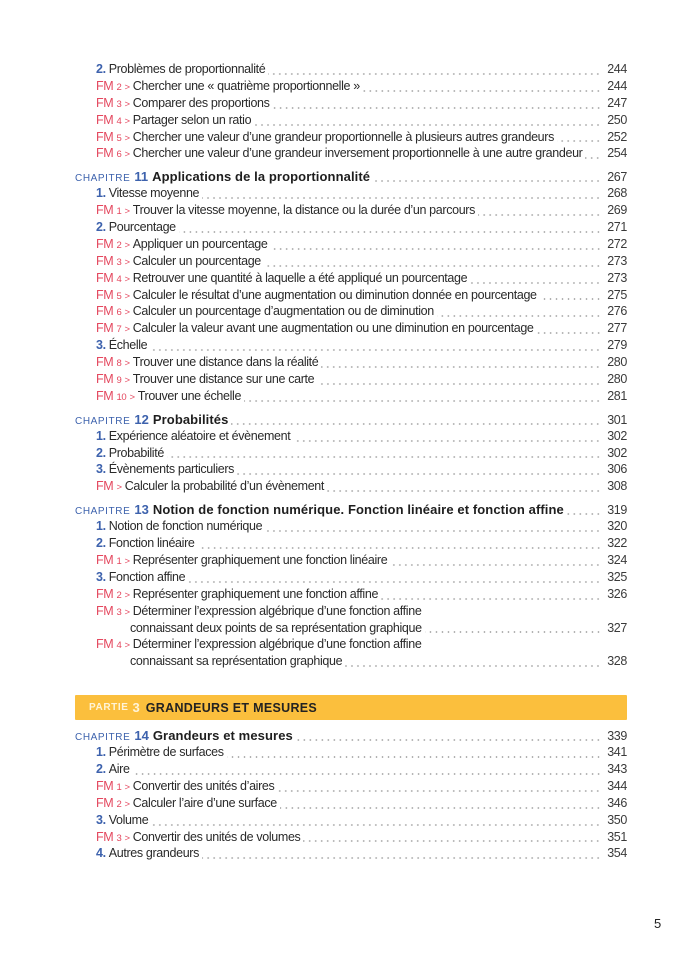 The width and height of the screenshot is (700, 958). I want to click on section-entry: 3. Évènements particuliers 306, so click(351, 470).